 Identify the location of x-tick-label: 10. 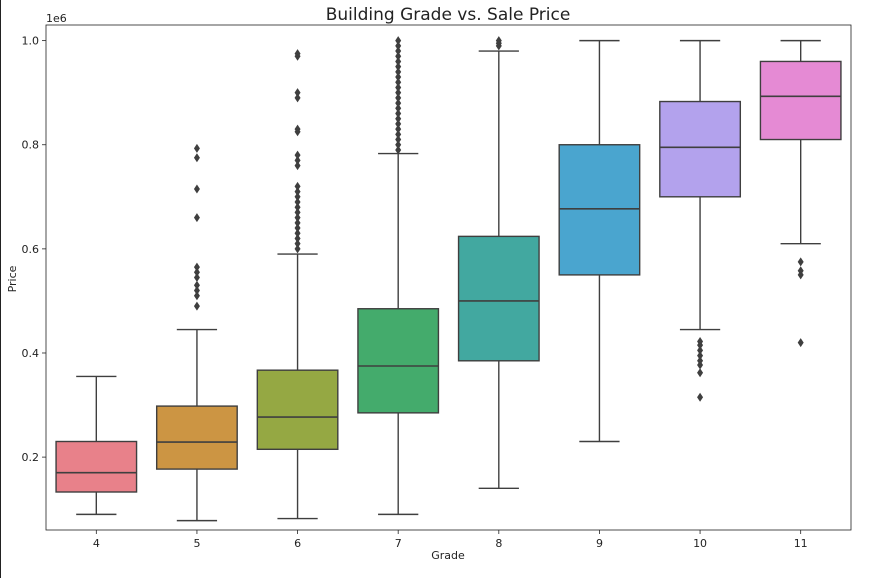
(700, 543).